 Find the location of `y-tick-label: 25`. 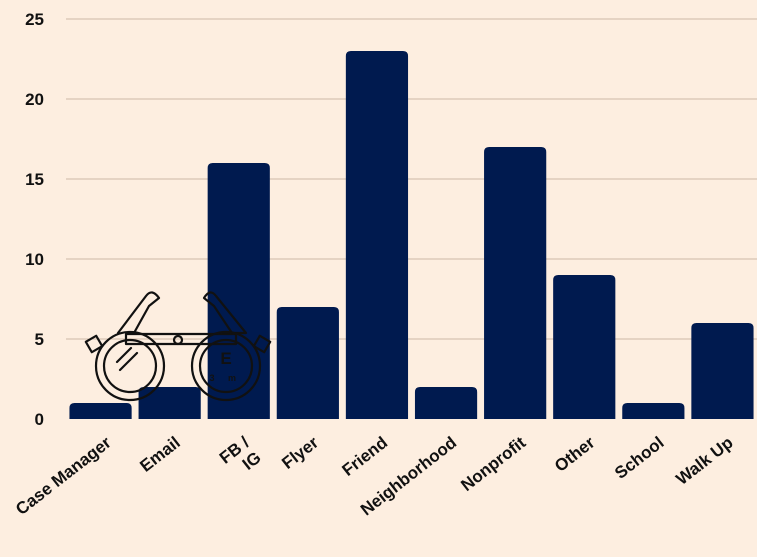

y-tick-label: 25 is located at coordinates (34, 19).